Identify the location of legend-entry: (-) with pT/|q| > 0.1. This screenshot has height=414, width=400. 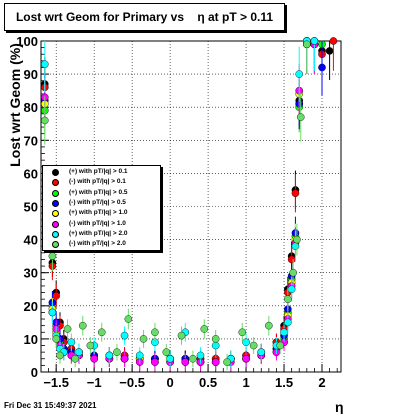
(101, 182).